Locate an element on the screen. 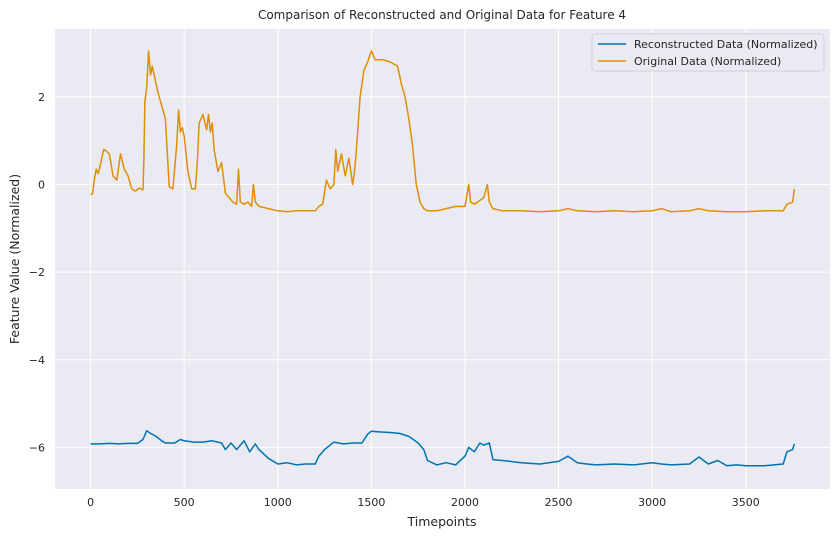 The height and width of the screenshot is (539, 838). y-tick-label: −2 is located at coordinates (37, 272).